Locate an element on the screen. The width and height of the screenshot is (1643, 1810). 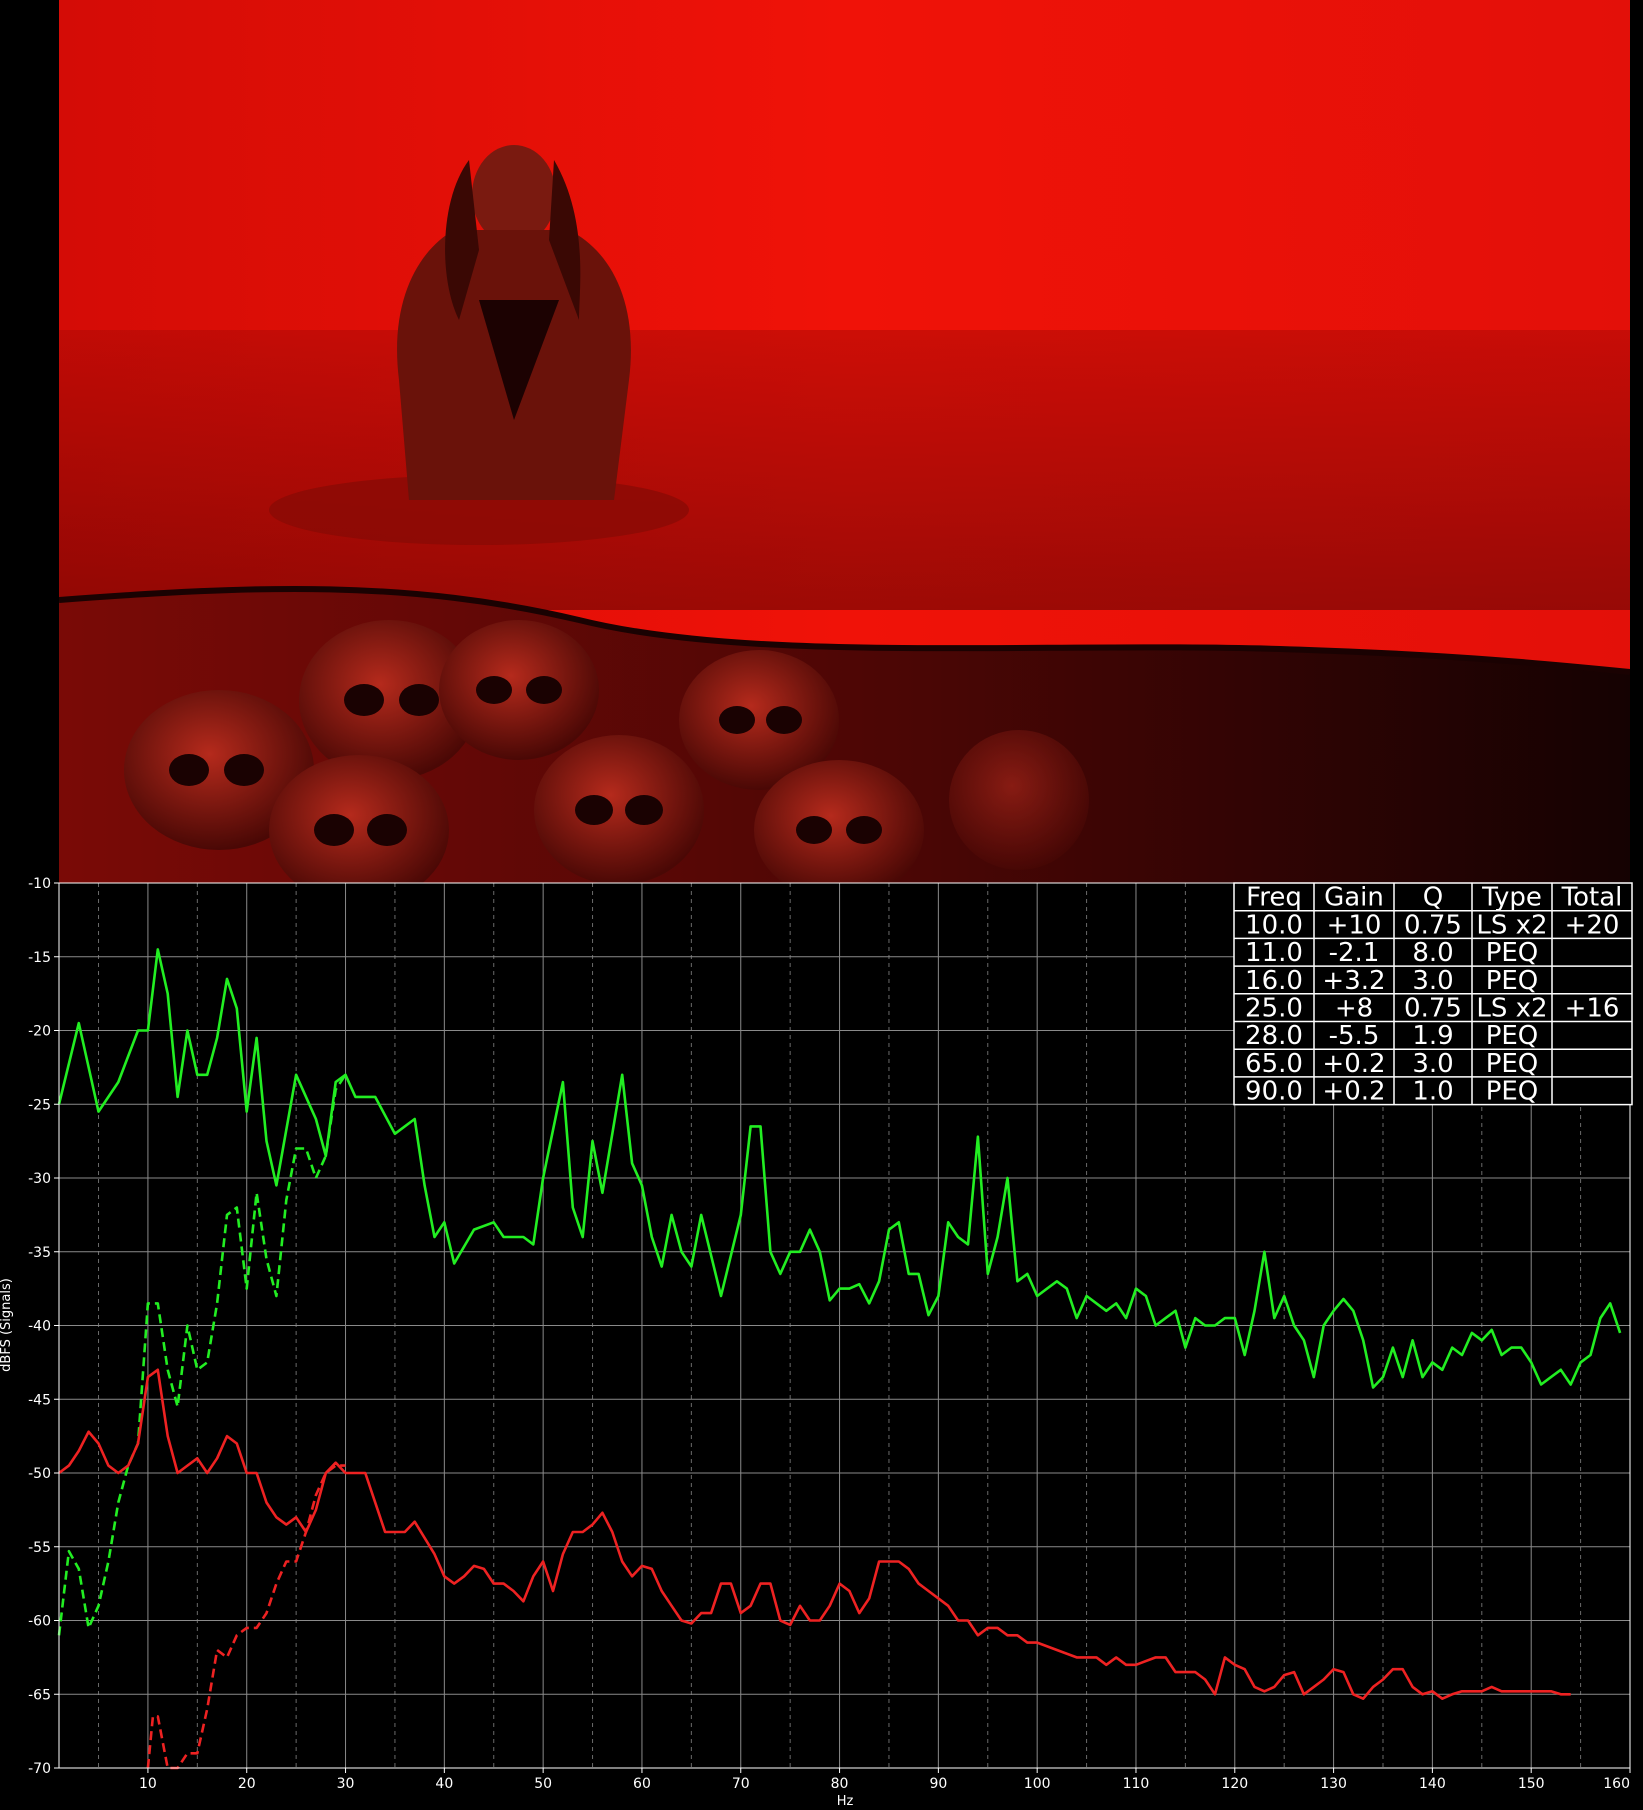
eq-table-header: Freq is located at coordinates (1274, 898).